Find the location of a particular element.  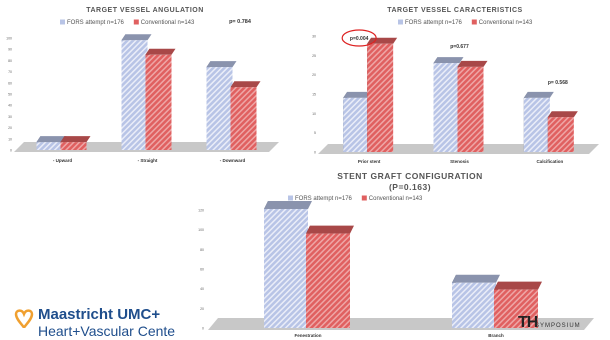

y-tick-label: 120 is located at coordinates (201, 211).